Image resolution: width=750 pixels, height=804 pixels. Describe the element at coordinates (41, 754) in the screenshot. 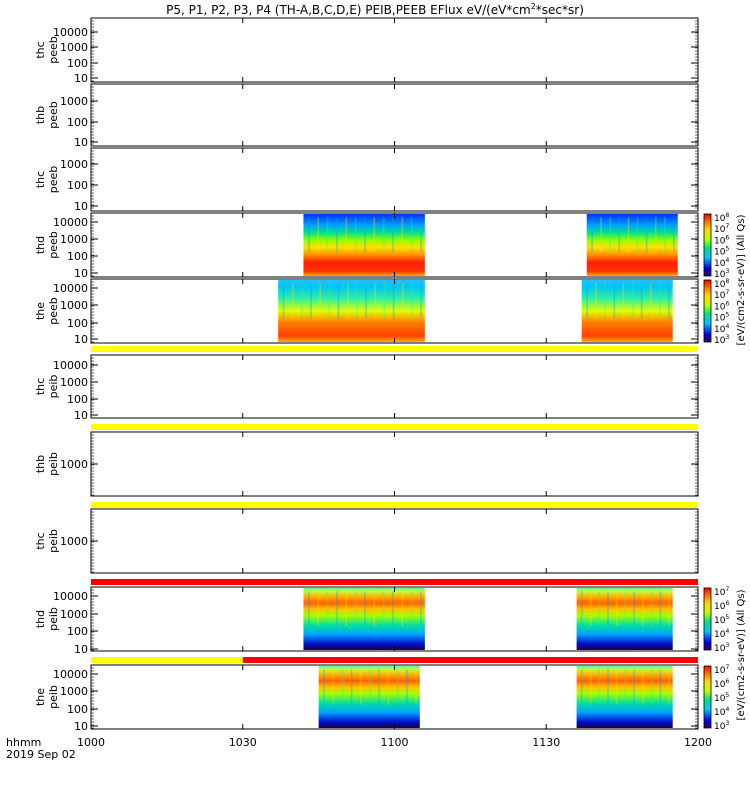

I see `x-axis-label-date: 2019 Sep 02` at that location.